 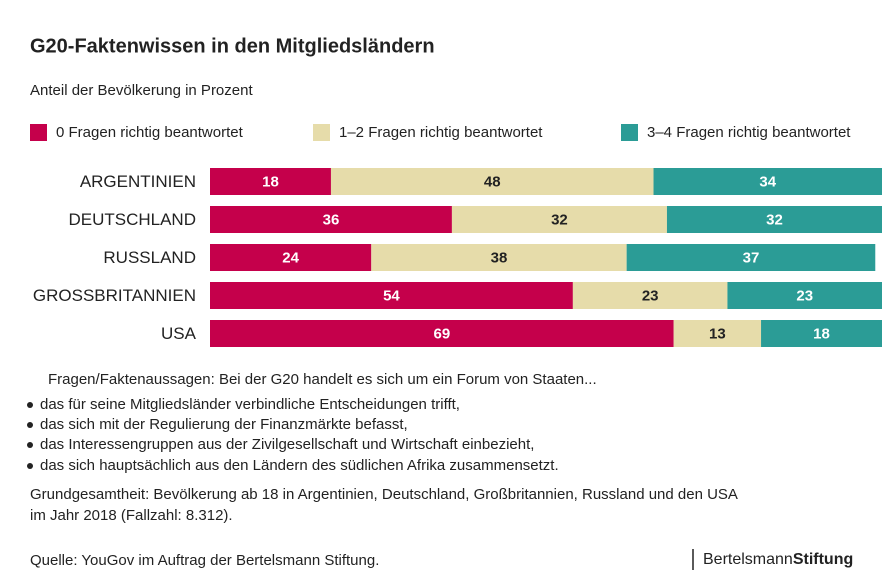 What do you see at coordinates (179, 333) in the screenshot?
I see `category-label: USA` at bounding box center [179, 333].